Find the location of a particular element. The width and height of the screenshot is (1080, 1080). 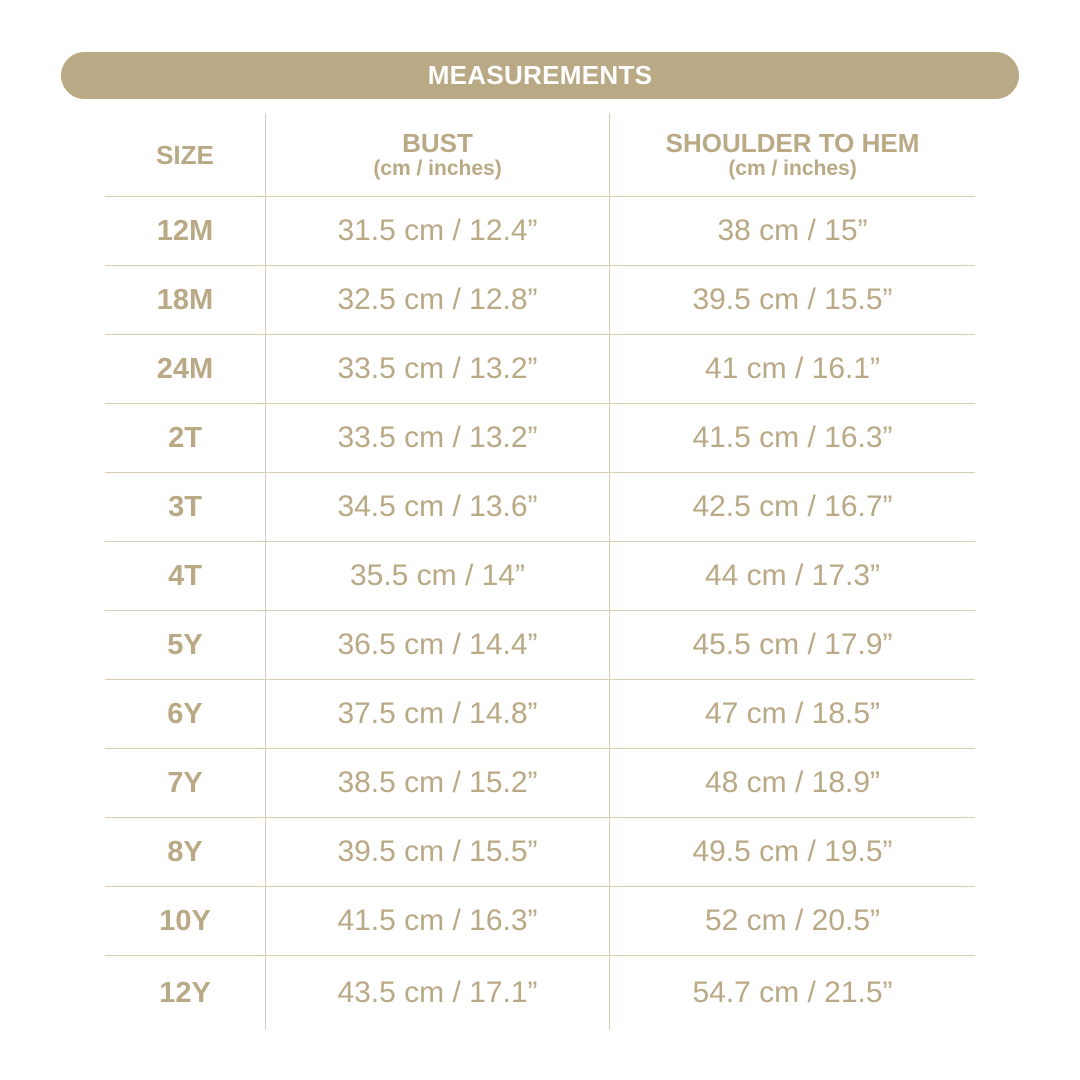

size-cell: 18M is located at coordinates (185, 300).